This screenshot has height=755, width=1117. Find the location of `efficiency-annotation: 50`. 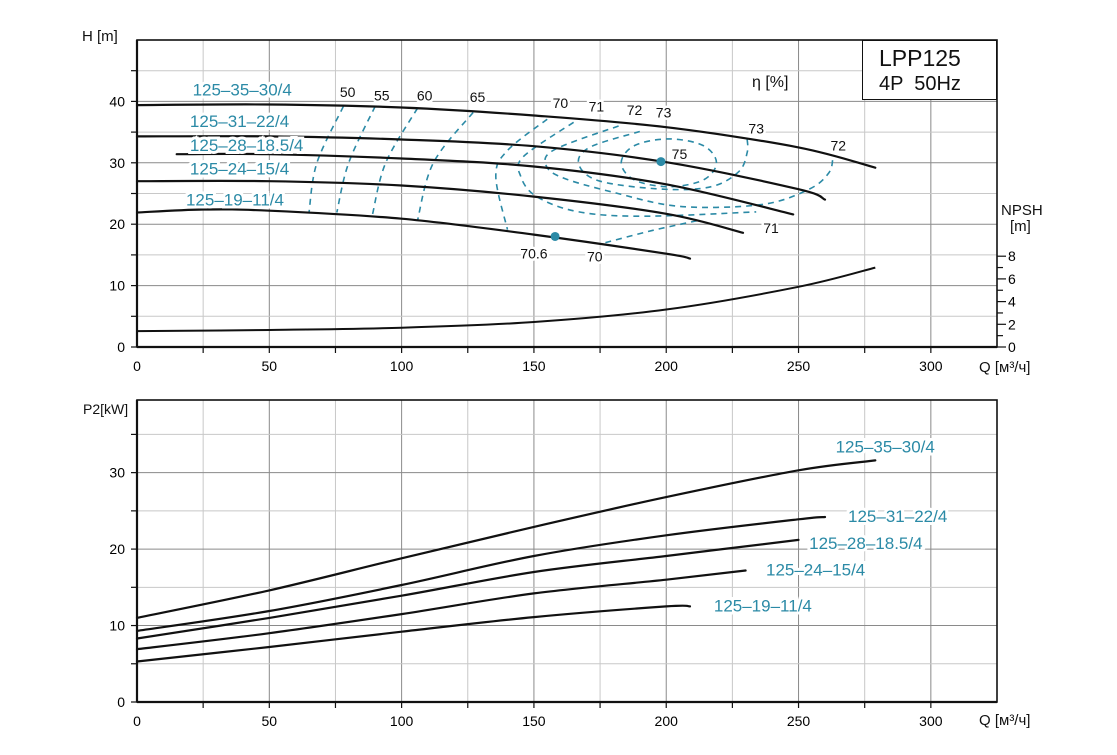

efficiency-annotation: 50 is located at coordinates (348, 92).